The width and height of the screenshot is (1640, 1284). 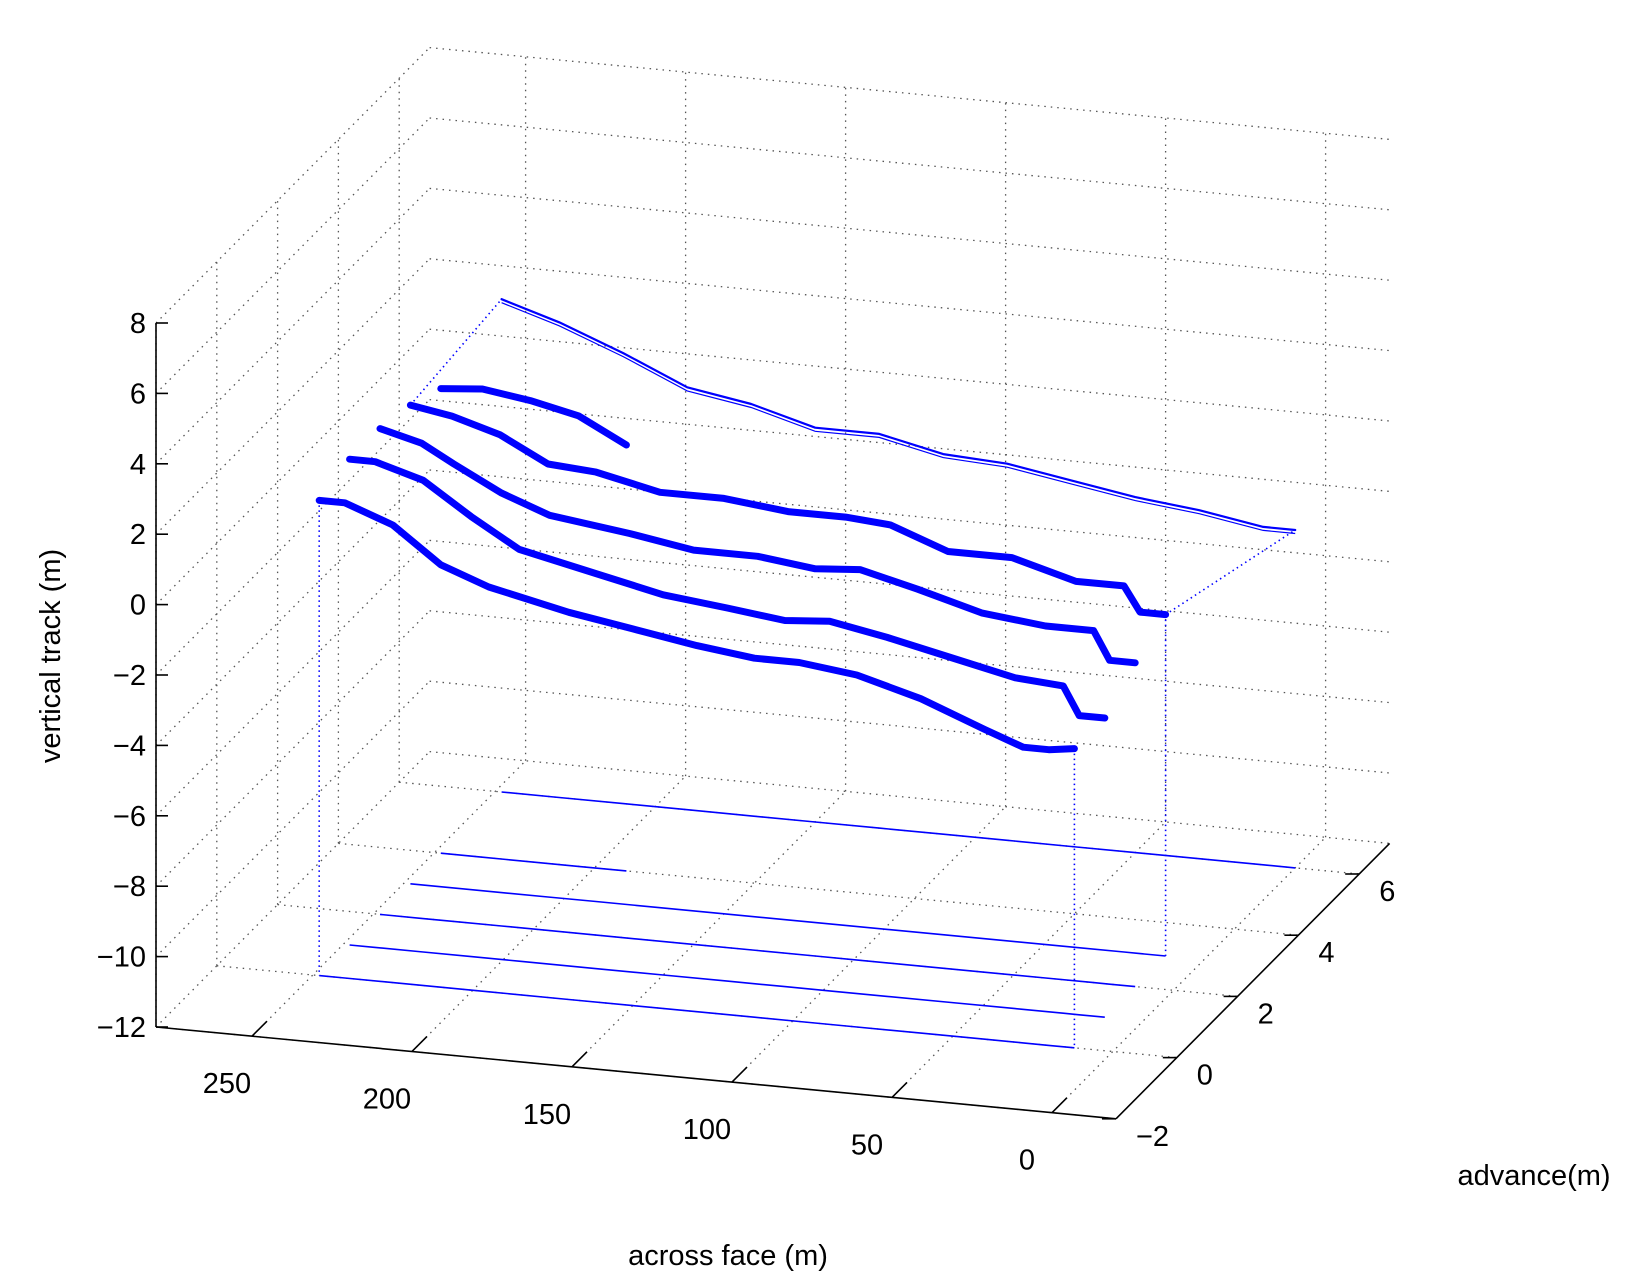 I want to click on z-tick-label: −4, so click(x=129, y=746).